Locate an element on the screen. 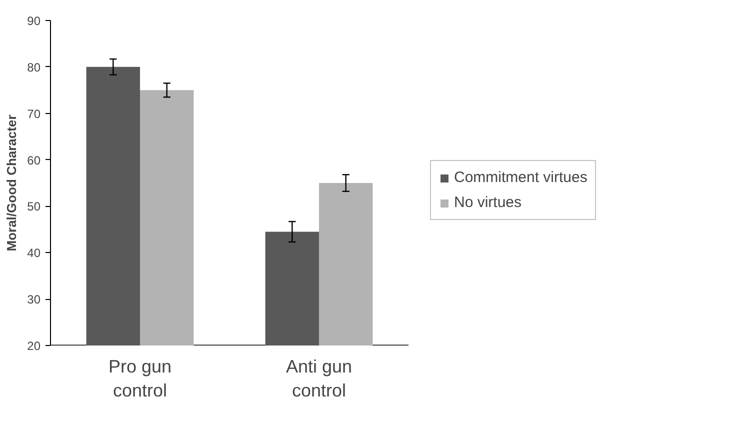 The width and height of the screenshot is (741, 448). y-tick-label: 80 is located at coordinates (34, 67).